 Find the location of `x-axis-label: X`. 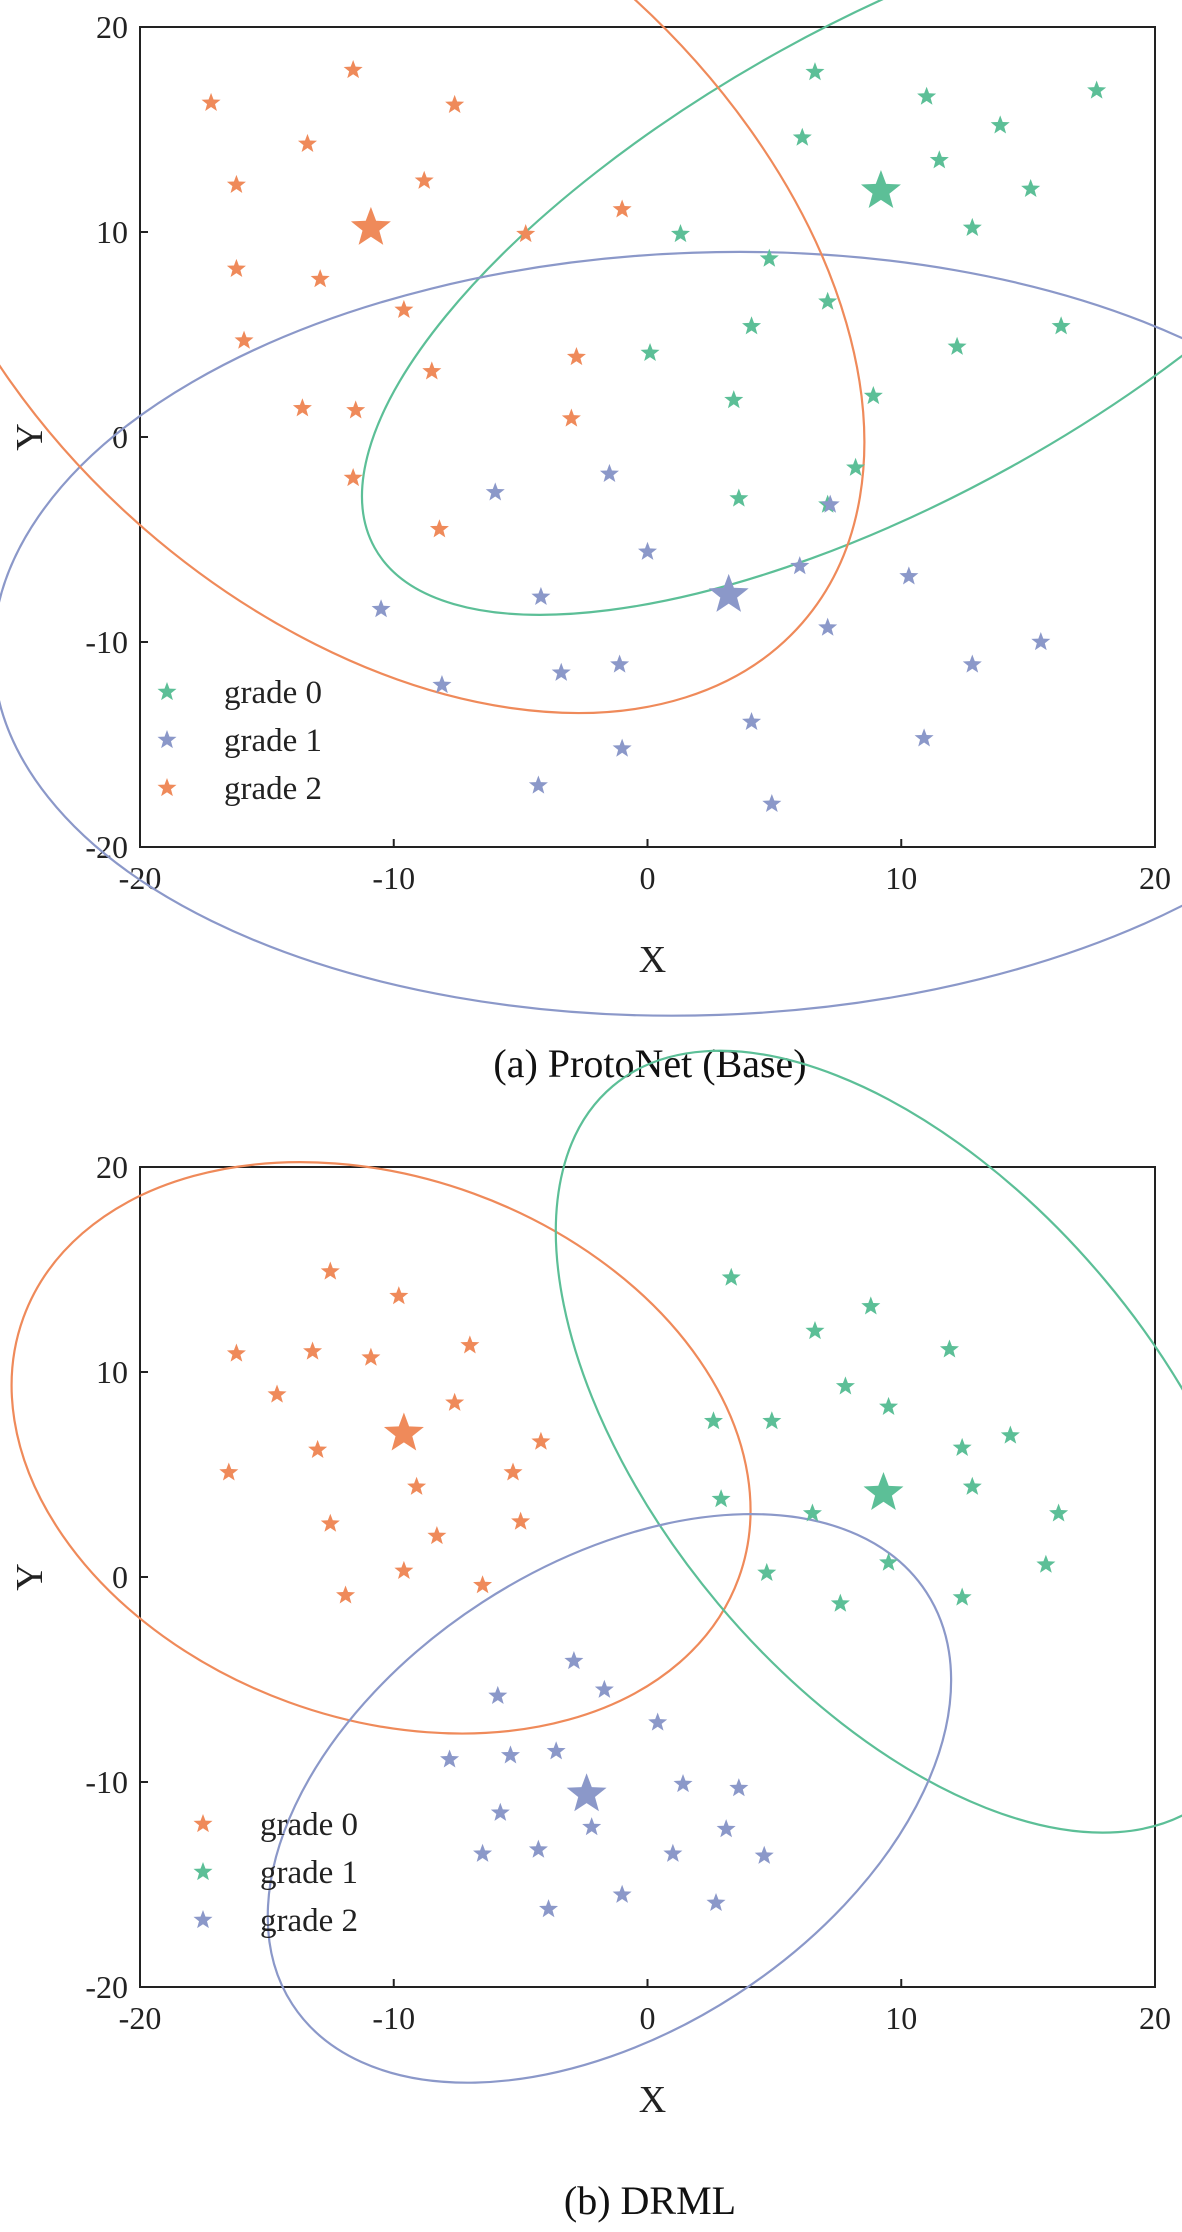

x-axis-label: X is located at coordinates (652, 2100).